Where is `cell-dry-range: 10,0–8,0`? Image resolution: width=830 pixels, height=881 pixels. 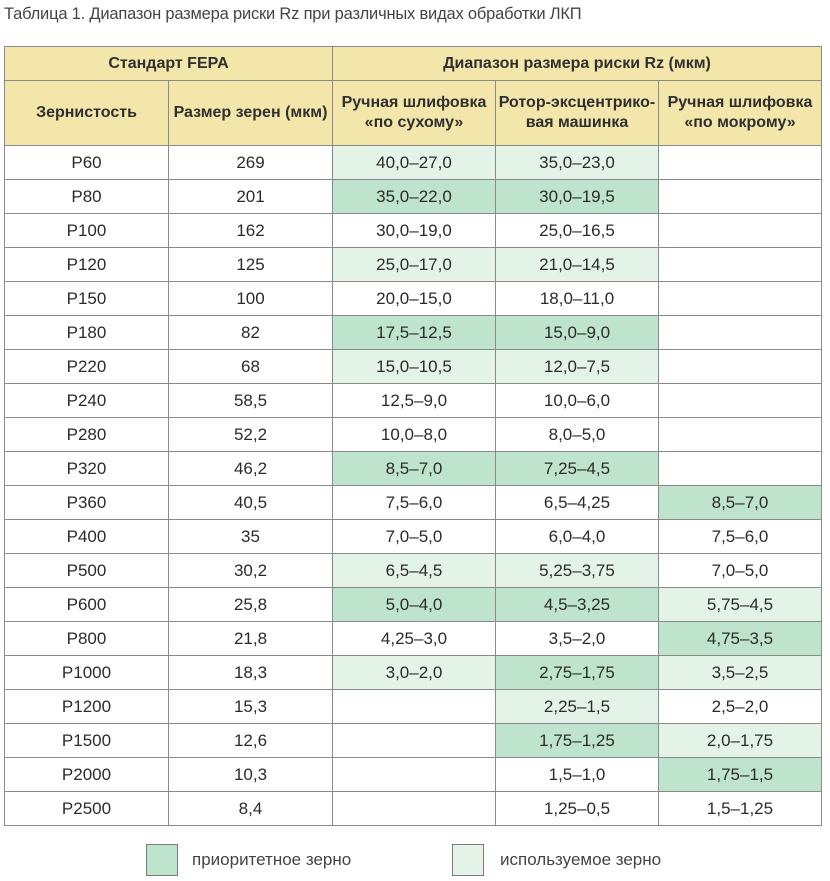
cell-dry-range: 10,0–8,0 is located at coordinates (414, 434).